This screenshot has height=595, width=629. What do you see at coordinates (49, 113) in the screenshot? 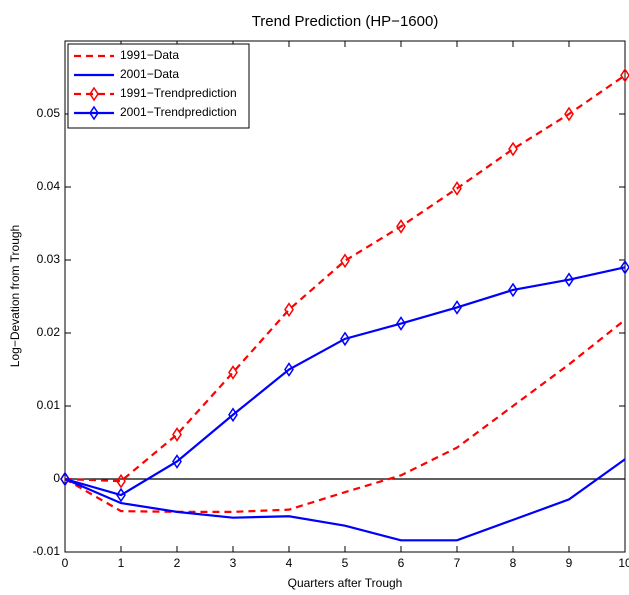
I see `y-tick-label: 0.05` at bounding box center [49, 113].